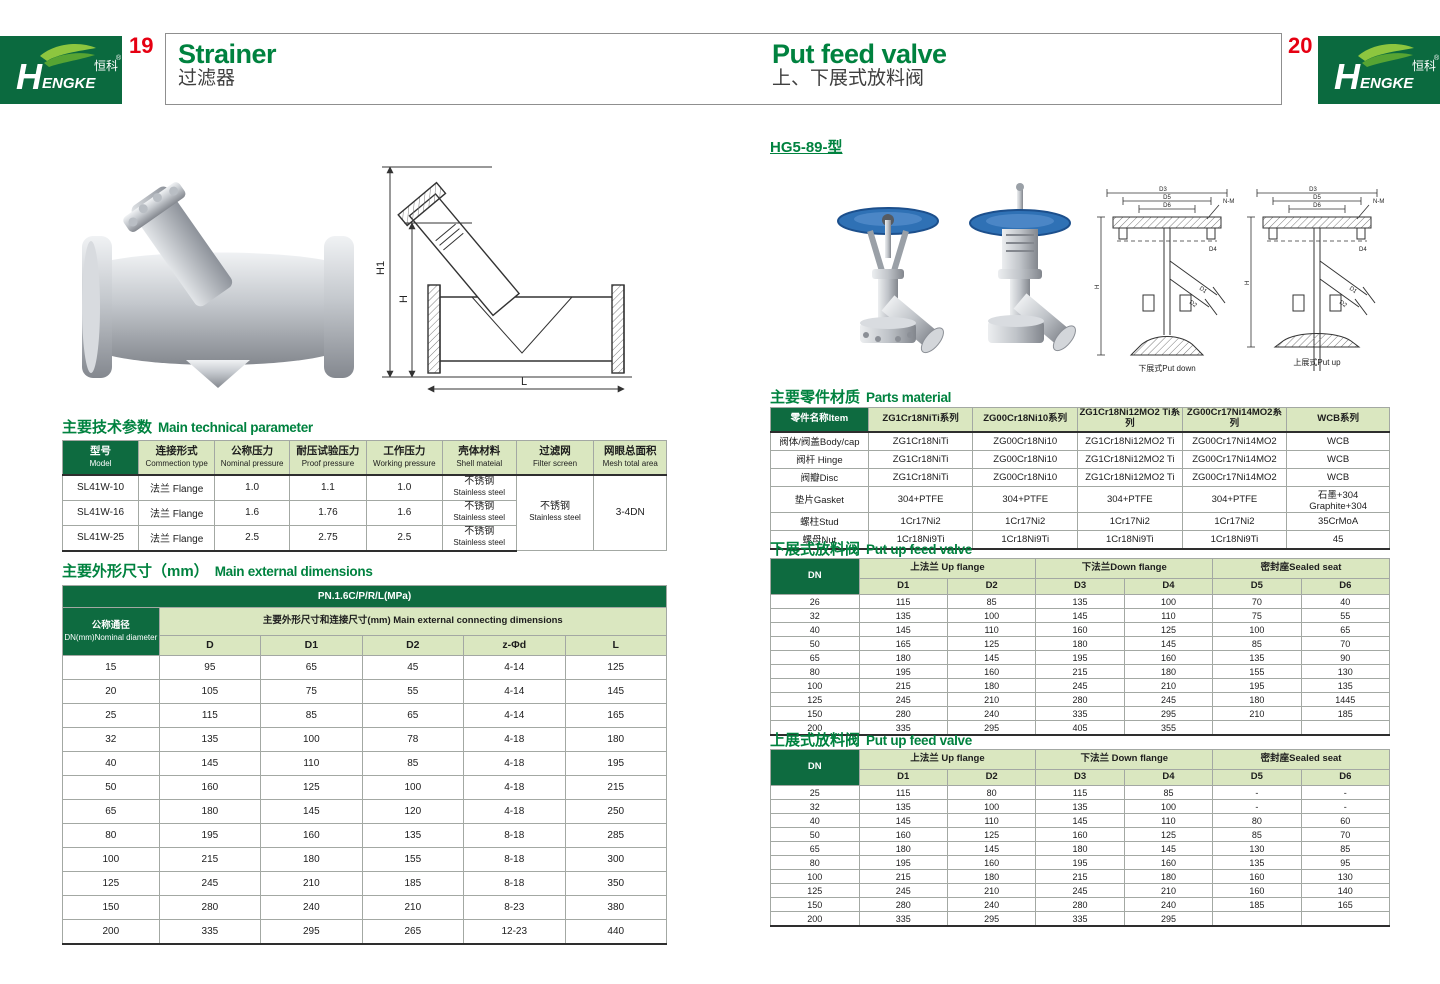  Describe the element at coordinates (871, 740) in the screenshot. I see `up-feed-section-title: 上展式放料阀 Put up feed valve` at that location.